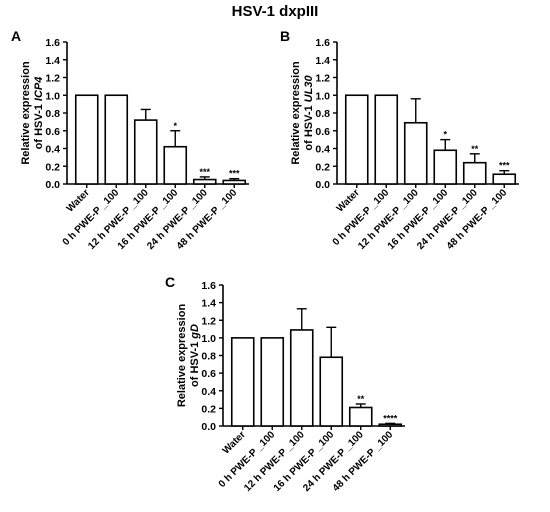 The image size is (550, 512). What do you see at coordinates (390, 418) in the screenshot?
I see `significance-label: ****` at bounding box center [390, 418].